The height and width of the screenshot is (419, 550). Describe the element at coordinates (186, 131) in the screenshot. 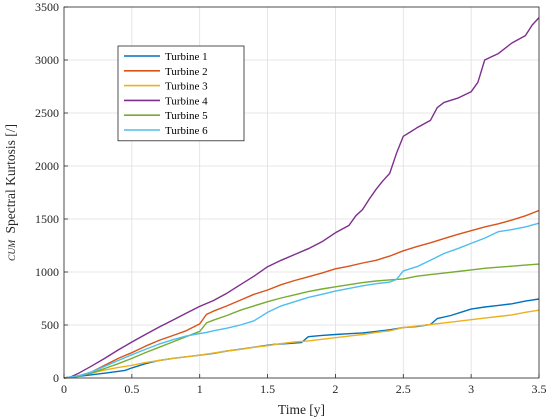

I see `legend-label-turbine-6: Turbine 6` at that location.